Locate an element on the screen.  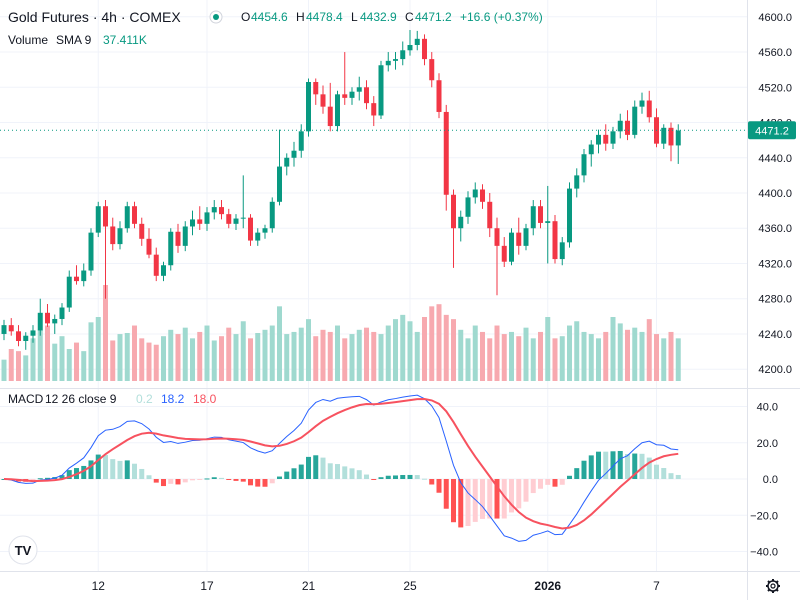
tradingview-logo: TV is located at coordinates (23, 550).